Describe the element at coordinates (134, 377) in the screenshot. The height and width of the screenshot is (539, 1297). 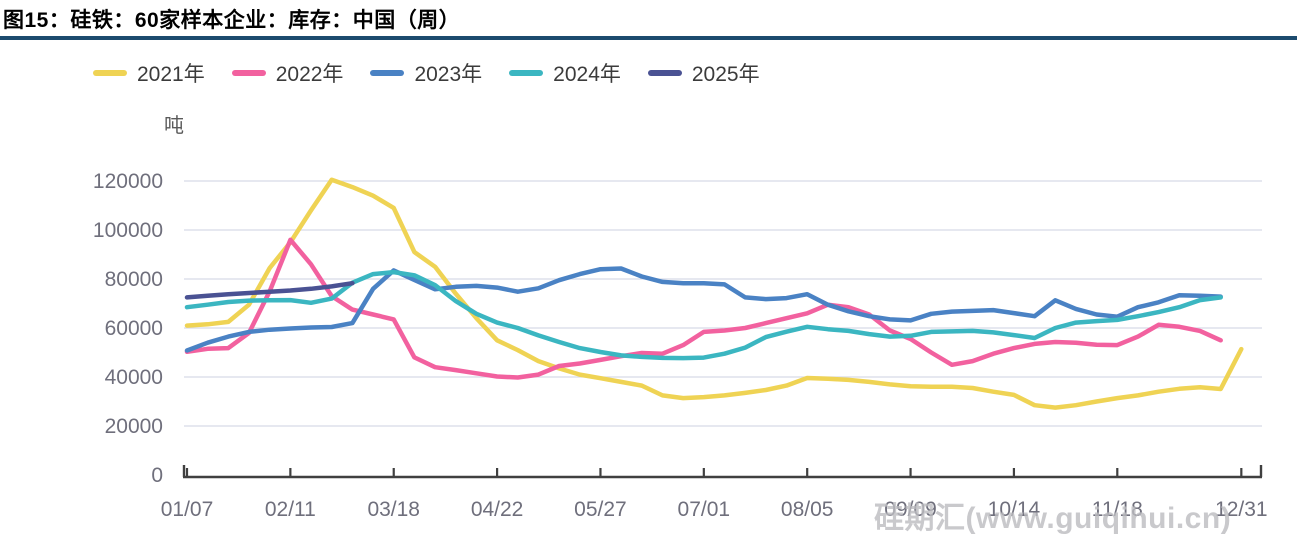
I see `y-tick-label: 40000` at that location.